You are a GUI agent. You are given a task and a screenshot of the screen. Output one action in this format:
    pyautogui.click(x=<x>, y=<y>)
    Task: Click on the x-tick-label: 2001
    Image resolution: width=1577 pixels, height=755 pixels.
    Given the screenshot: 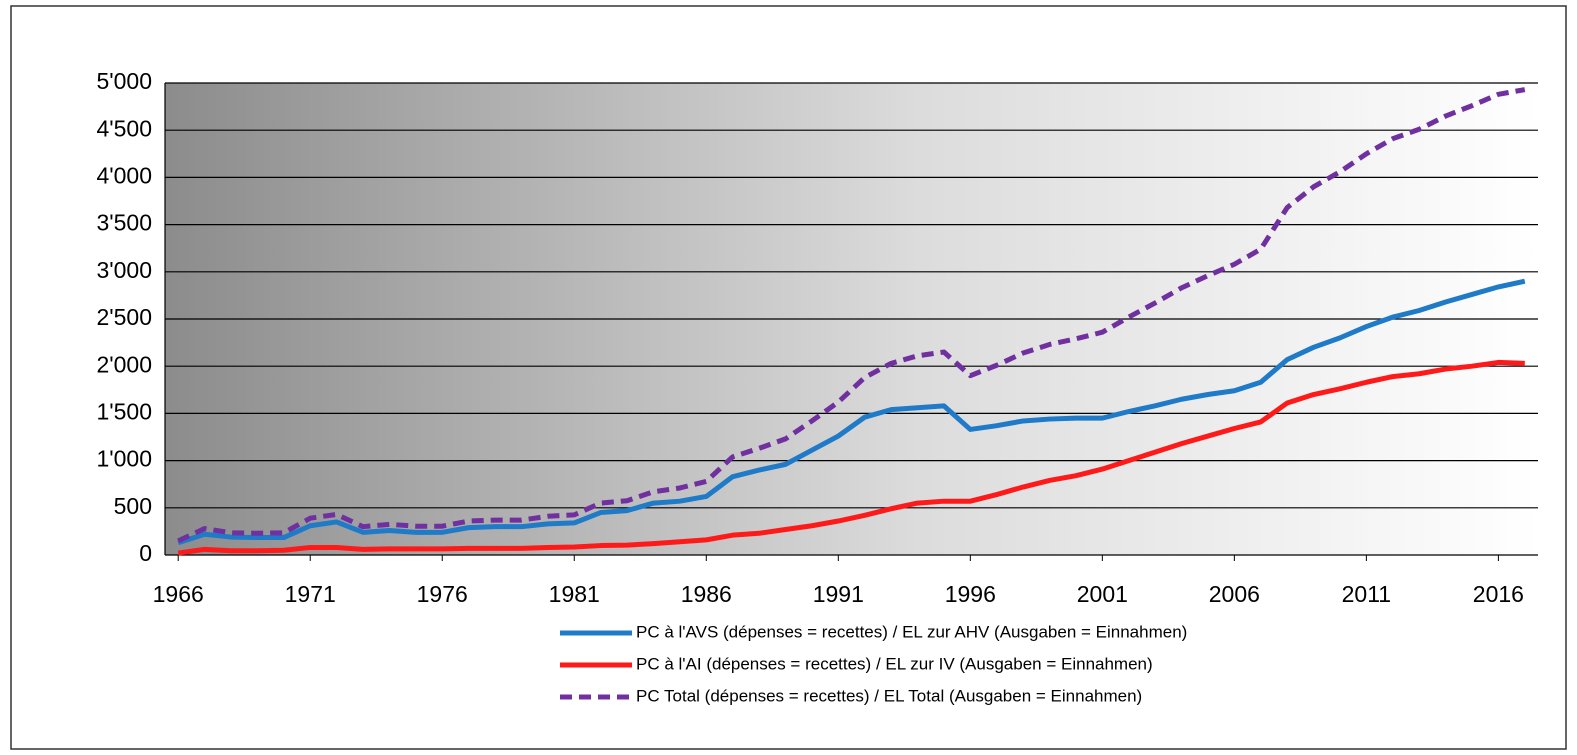 What is the action you would take?
    pyautogui.click(x=1102, y=594)
    